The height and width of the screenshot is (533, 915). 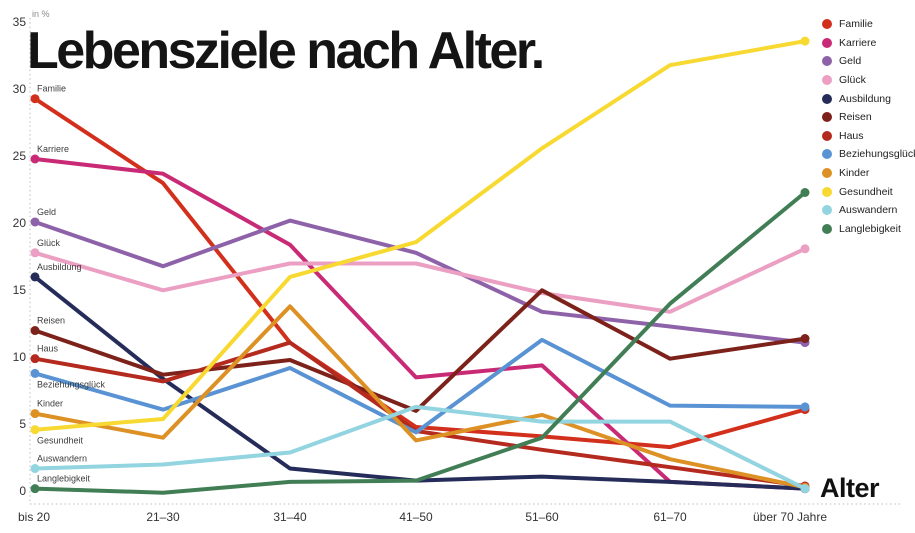 I want to click on legend-item: Kinder, so click(x=868, y=173).